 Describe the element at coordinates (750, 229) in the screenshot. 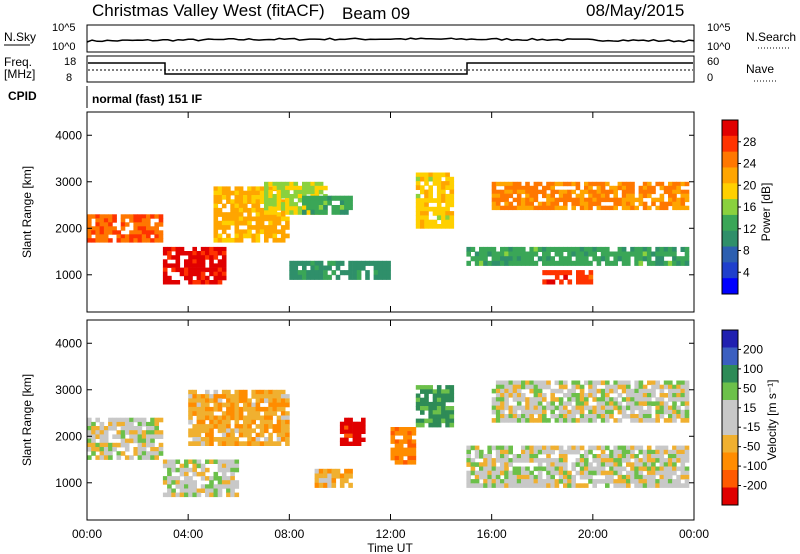

I see `power-colorbar-tick: 12` at that location.